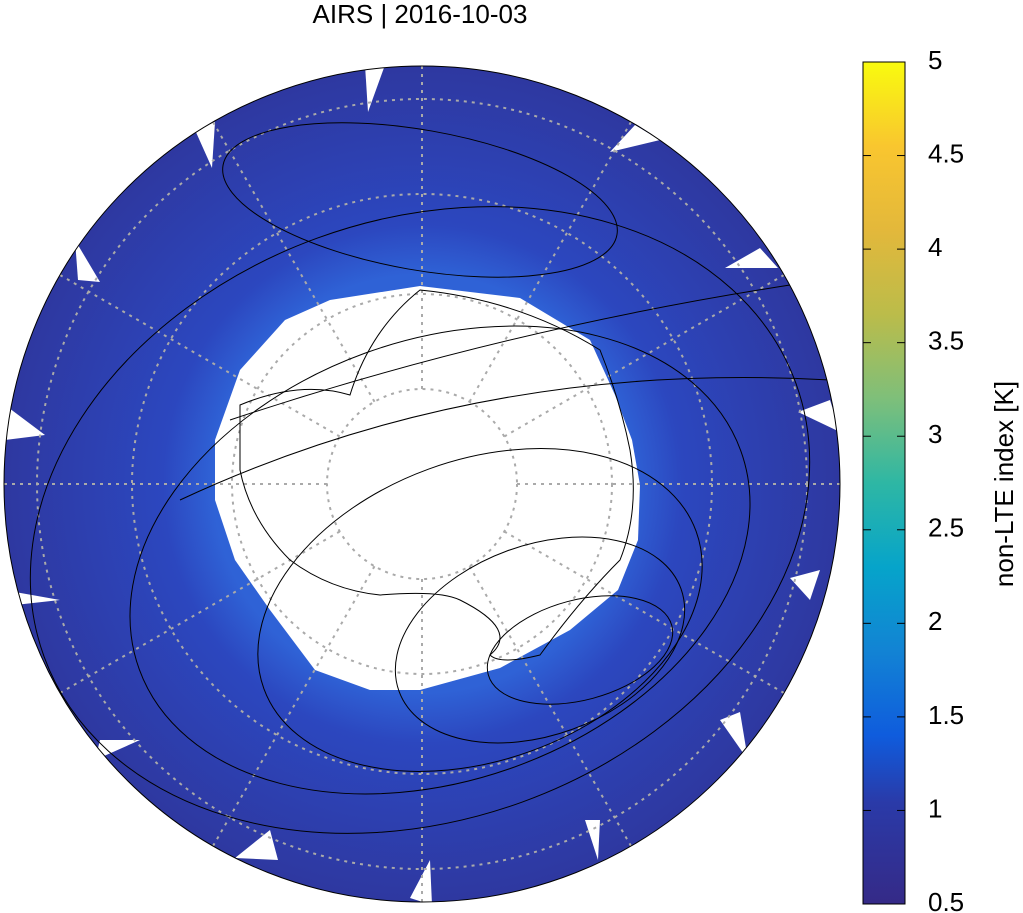 Image resolution: width=1023 pixels, height=913 pixels. I want to click on colorbar-tick-label: 4.5, so click(946, 153).